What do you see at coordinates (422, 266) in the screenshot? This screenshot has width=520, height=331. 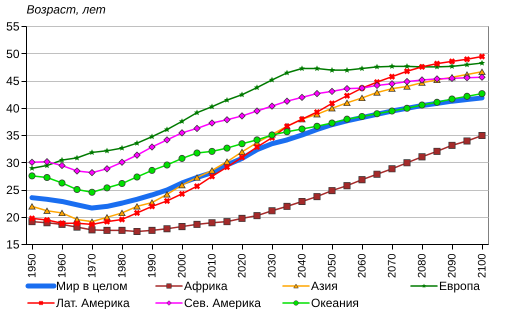 I see `x-tick-label: 2080` at bounding box center [422, 266].